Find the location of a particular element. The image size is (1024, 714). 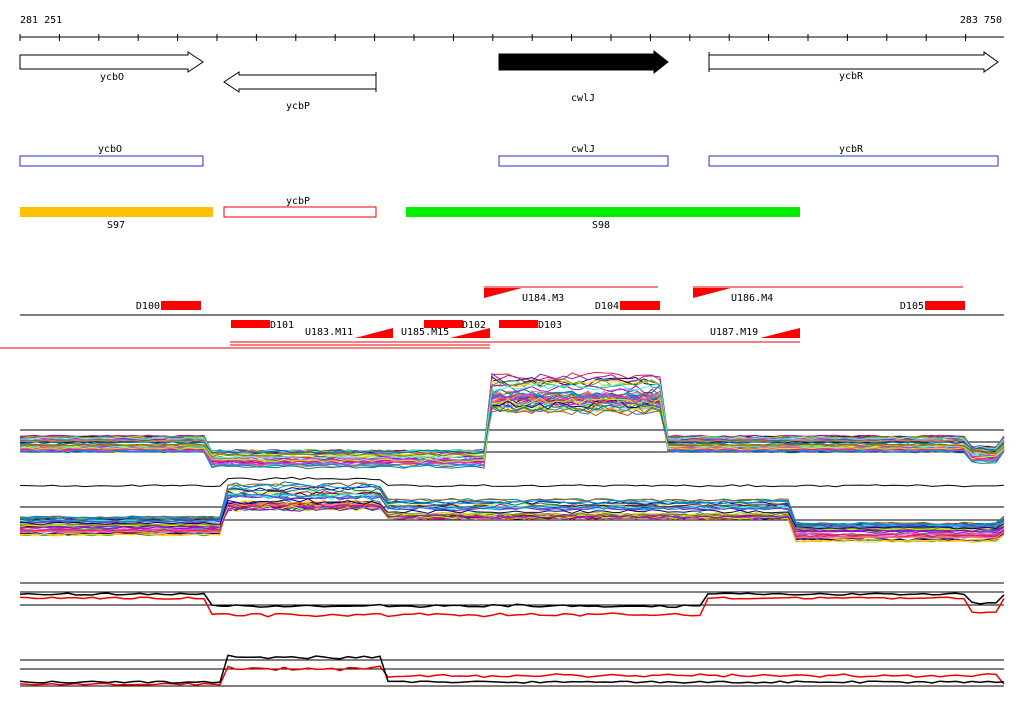

feature-label: U184.M3 is located at coordinates (543, 298).